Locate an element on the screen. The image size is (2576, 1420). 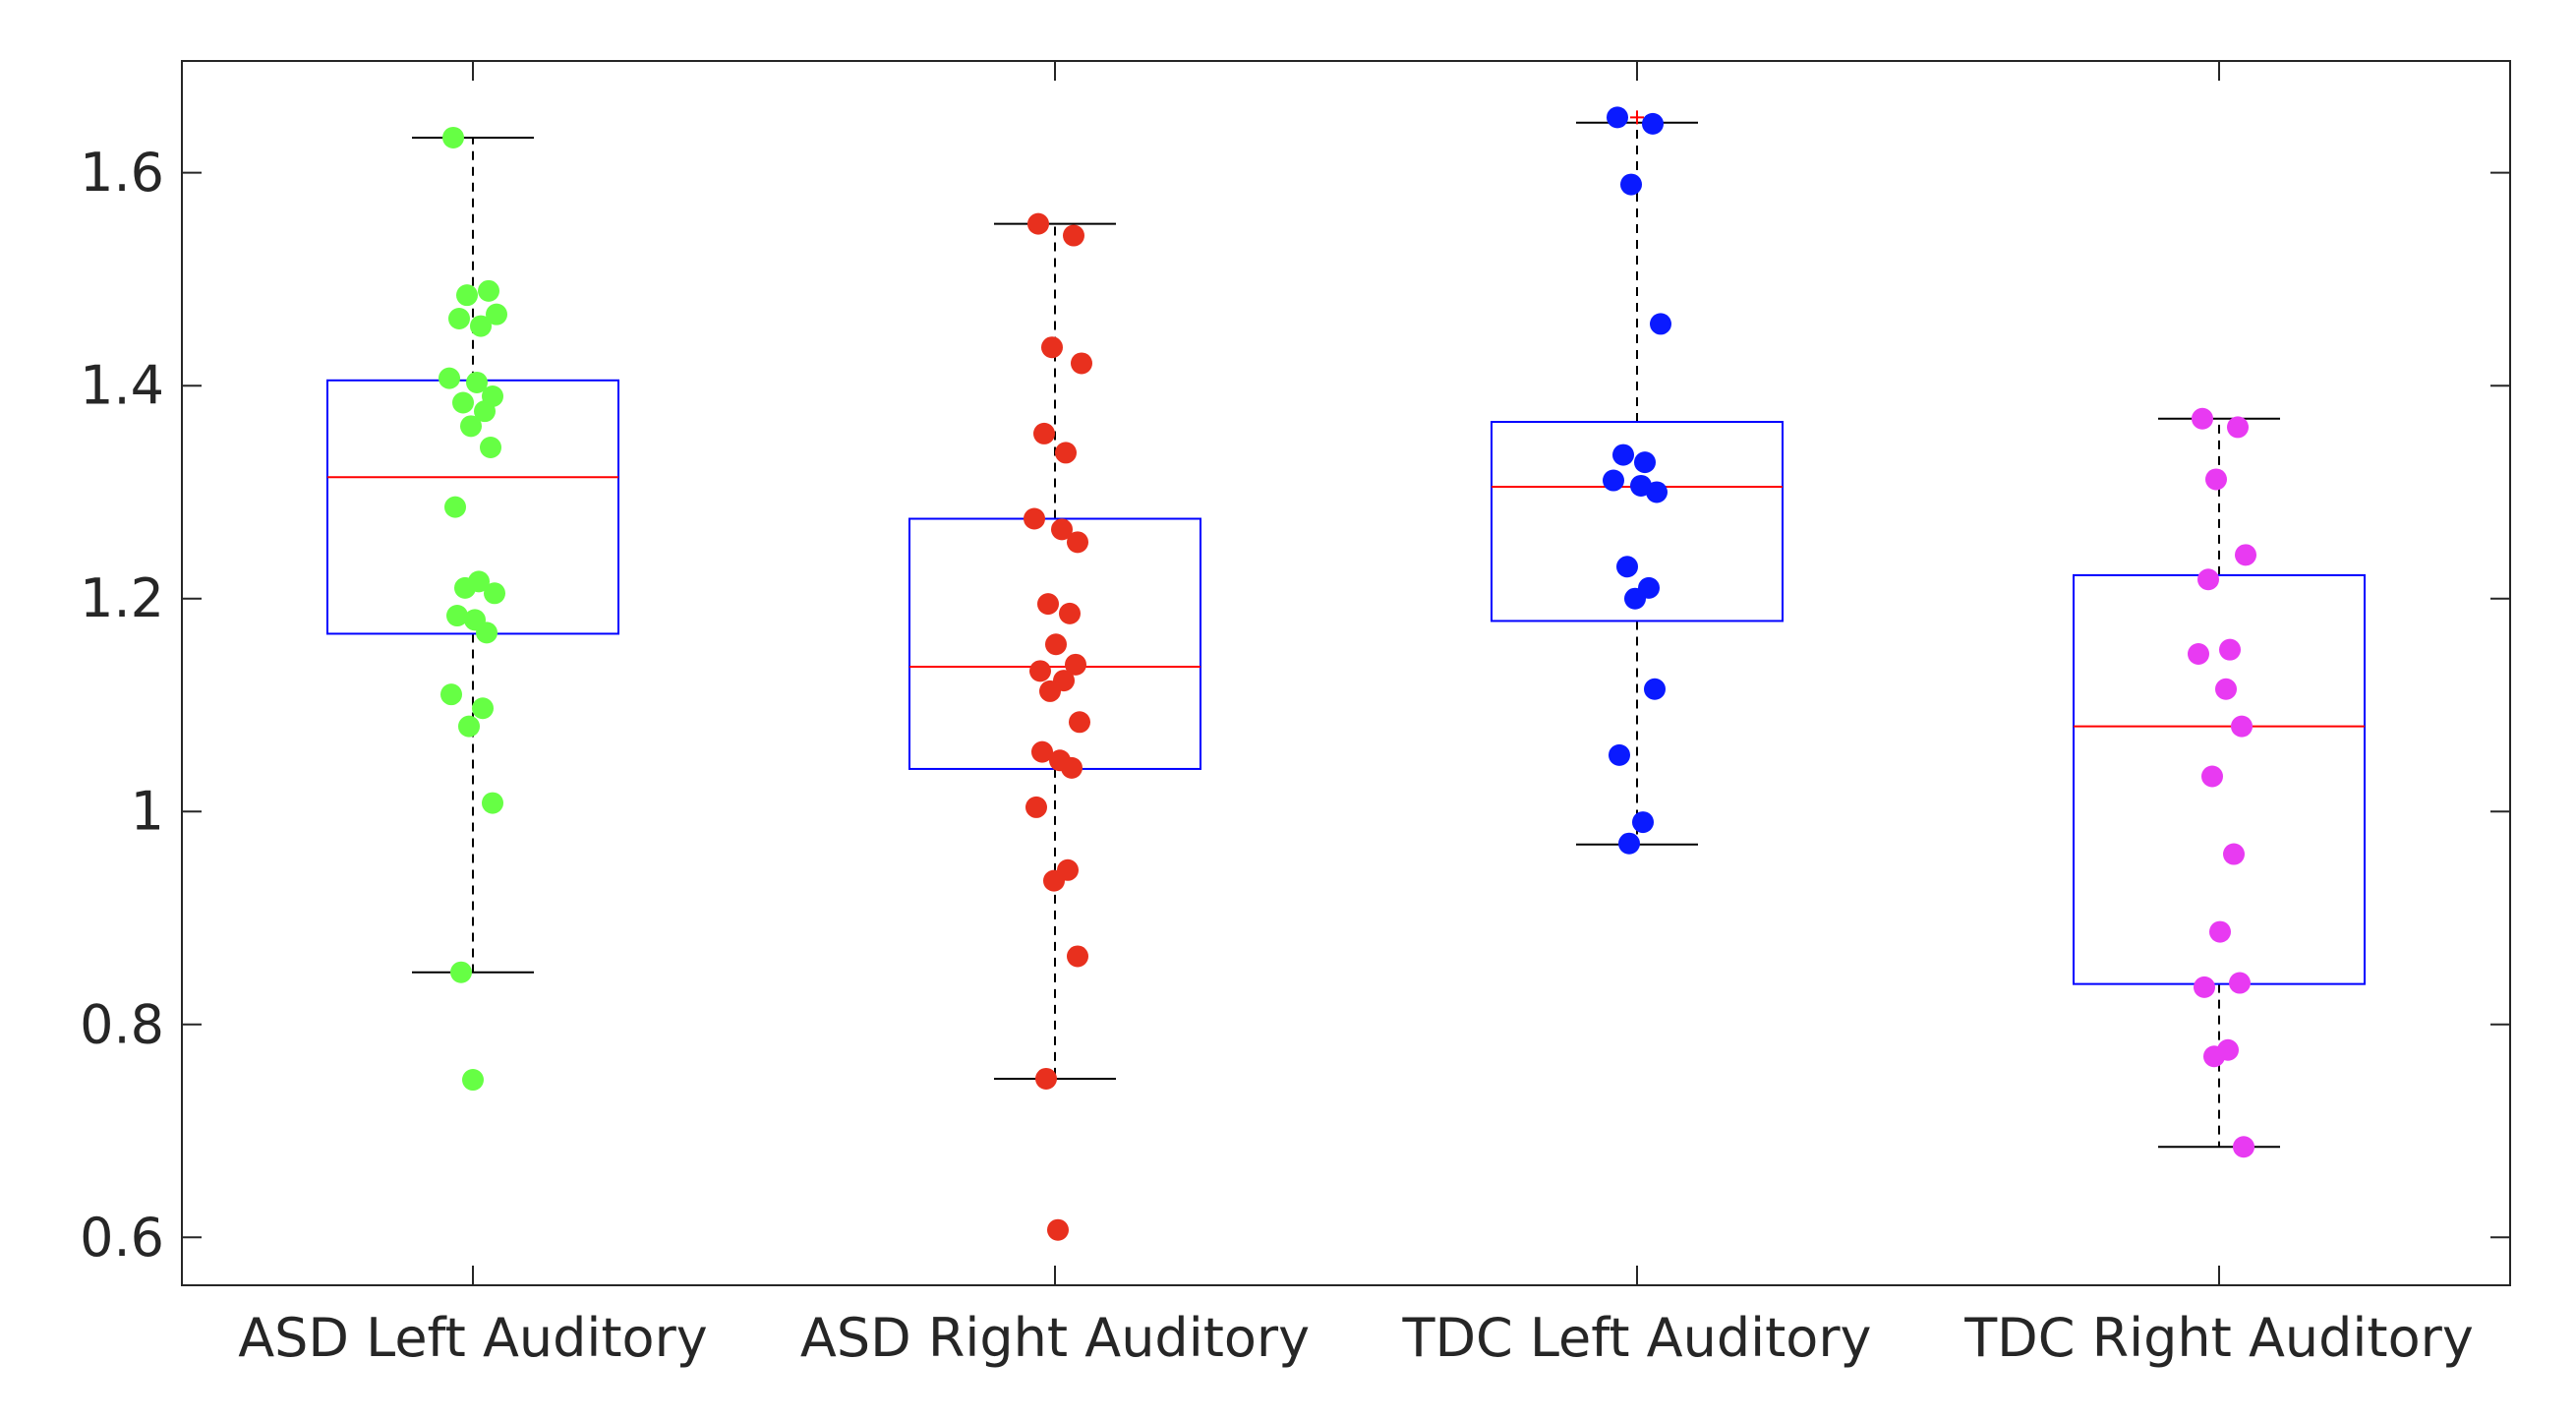
y-tick-label: 1.2 is located at coordinates (122, 598).